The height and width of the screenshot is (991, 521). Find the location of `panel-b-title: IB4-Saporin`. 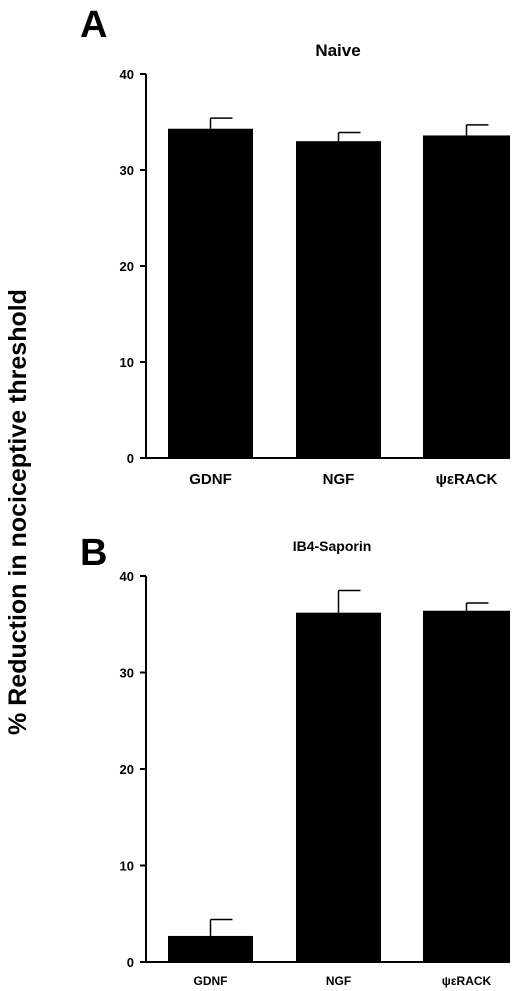

panel-b-title: IB4-Saporin is located at coordinates (332, 546).